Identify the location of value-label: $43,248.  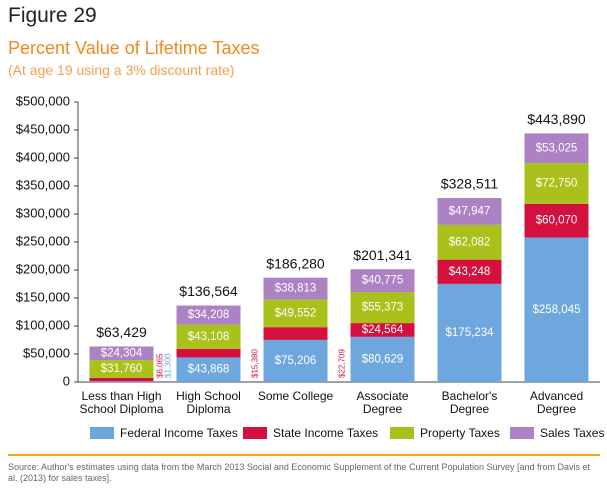
(470, 272).